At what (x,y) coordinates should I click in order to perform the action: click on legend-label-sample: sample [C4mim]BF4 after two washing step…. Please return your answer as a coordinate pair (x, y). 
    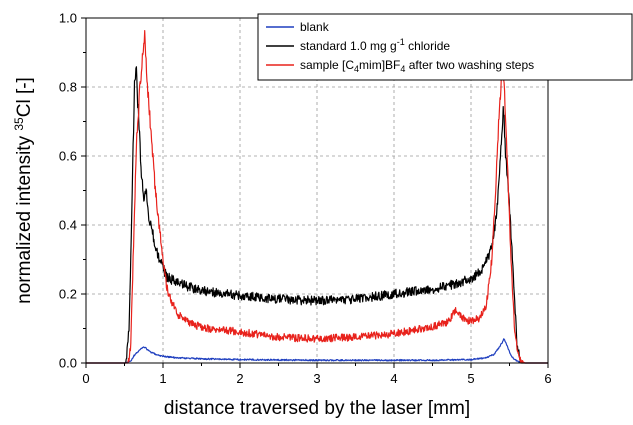
    Looking at the image, I should click on (417, 66).